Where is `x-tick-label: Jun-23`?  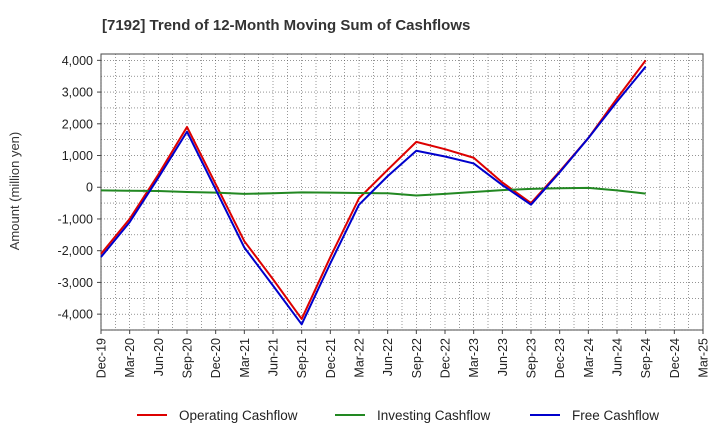
x-tick-label: Jun-23 is located at coordinates (503, 357).